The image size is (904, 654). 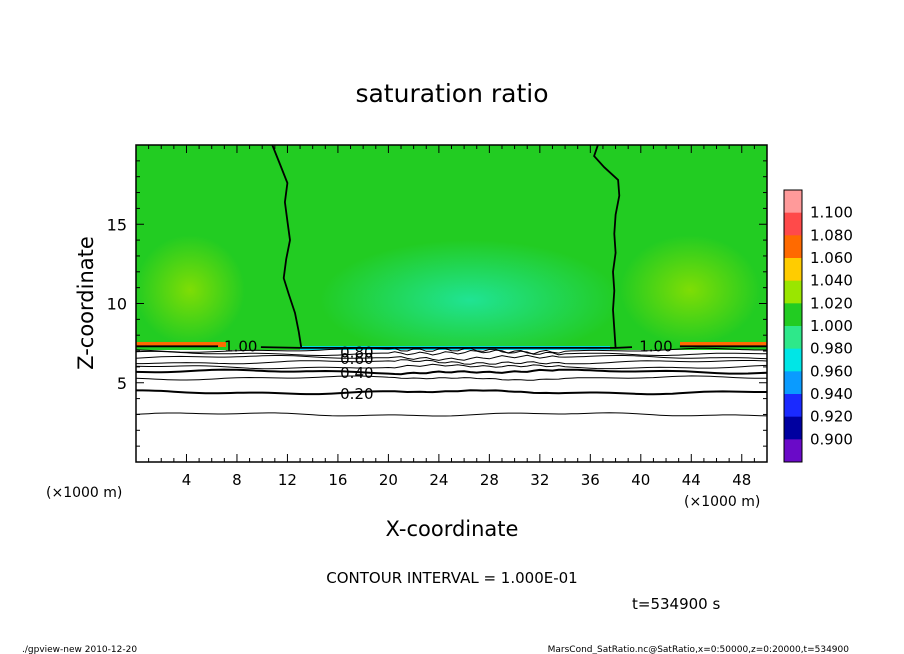 I want to click on colorbar-label: 0.920, so click(x=831, y=417).